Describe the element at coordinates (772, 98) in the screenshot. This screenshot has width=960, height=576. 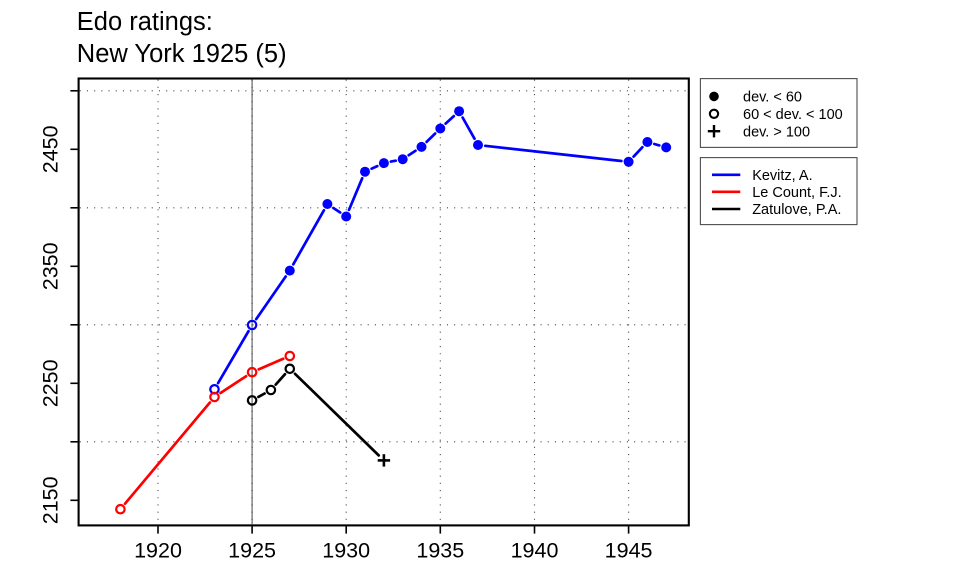
I see `svg-text: dev. < 60` at that location.